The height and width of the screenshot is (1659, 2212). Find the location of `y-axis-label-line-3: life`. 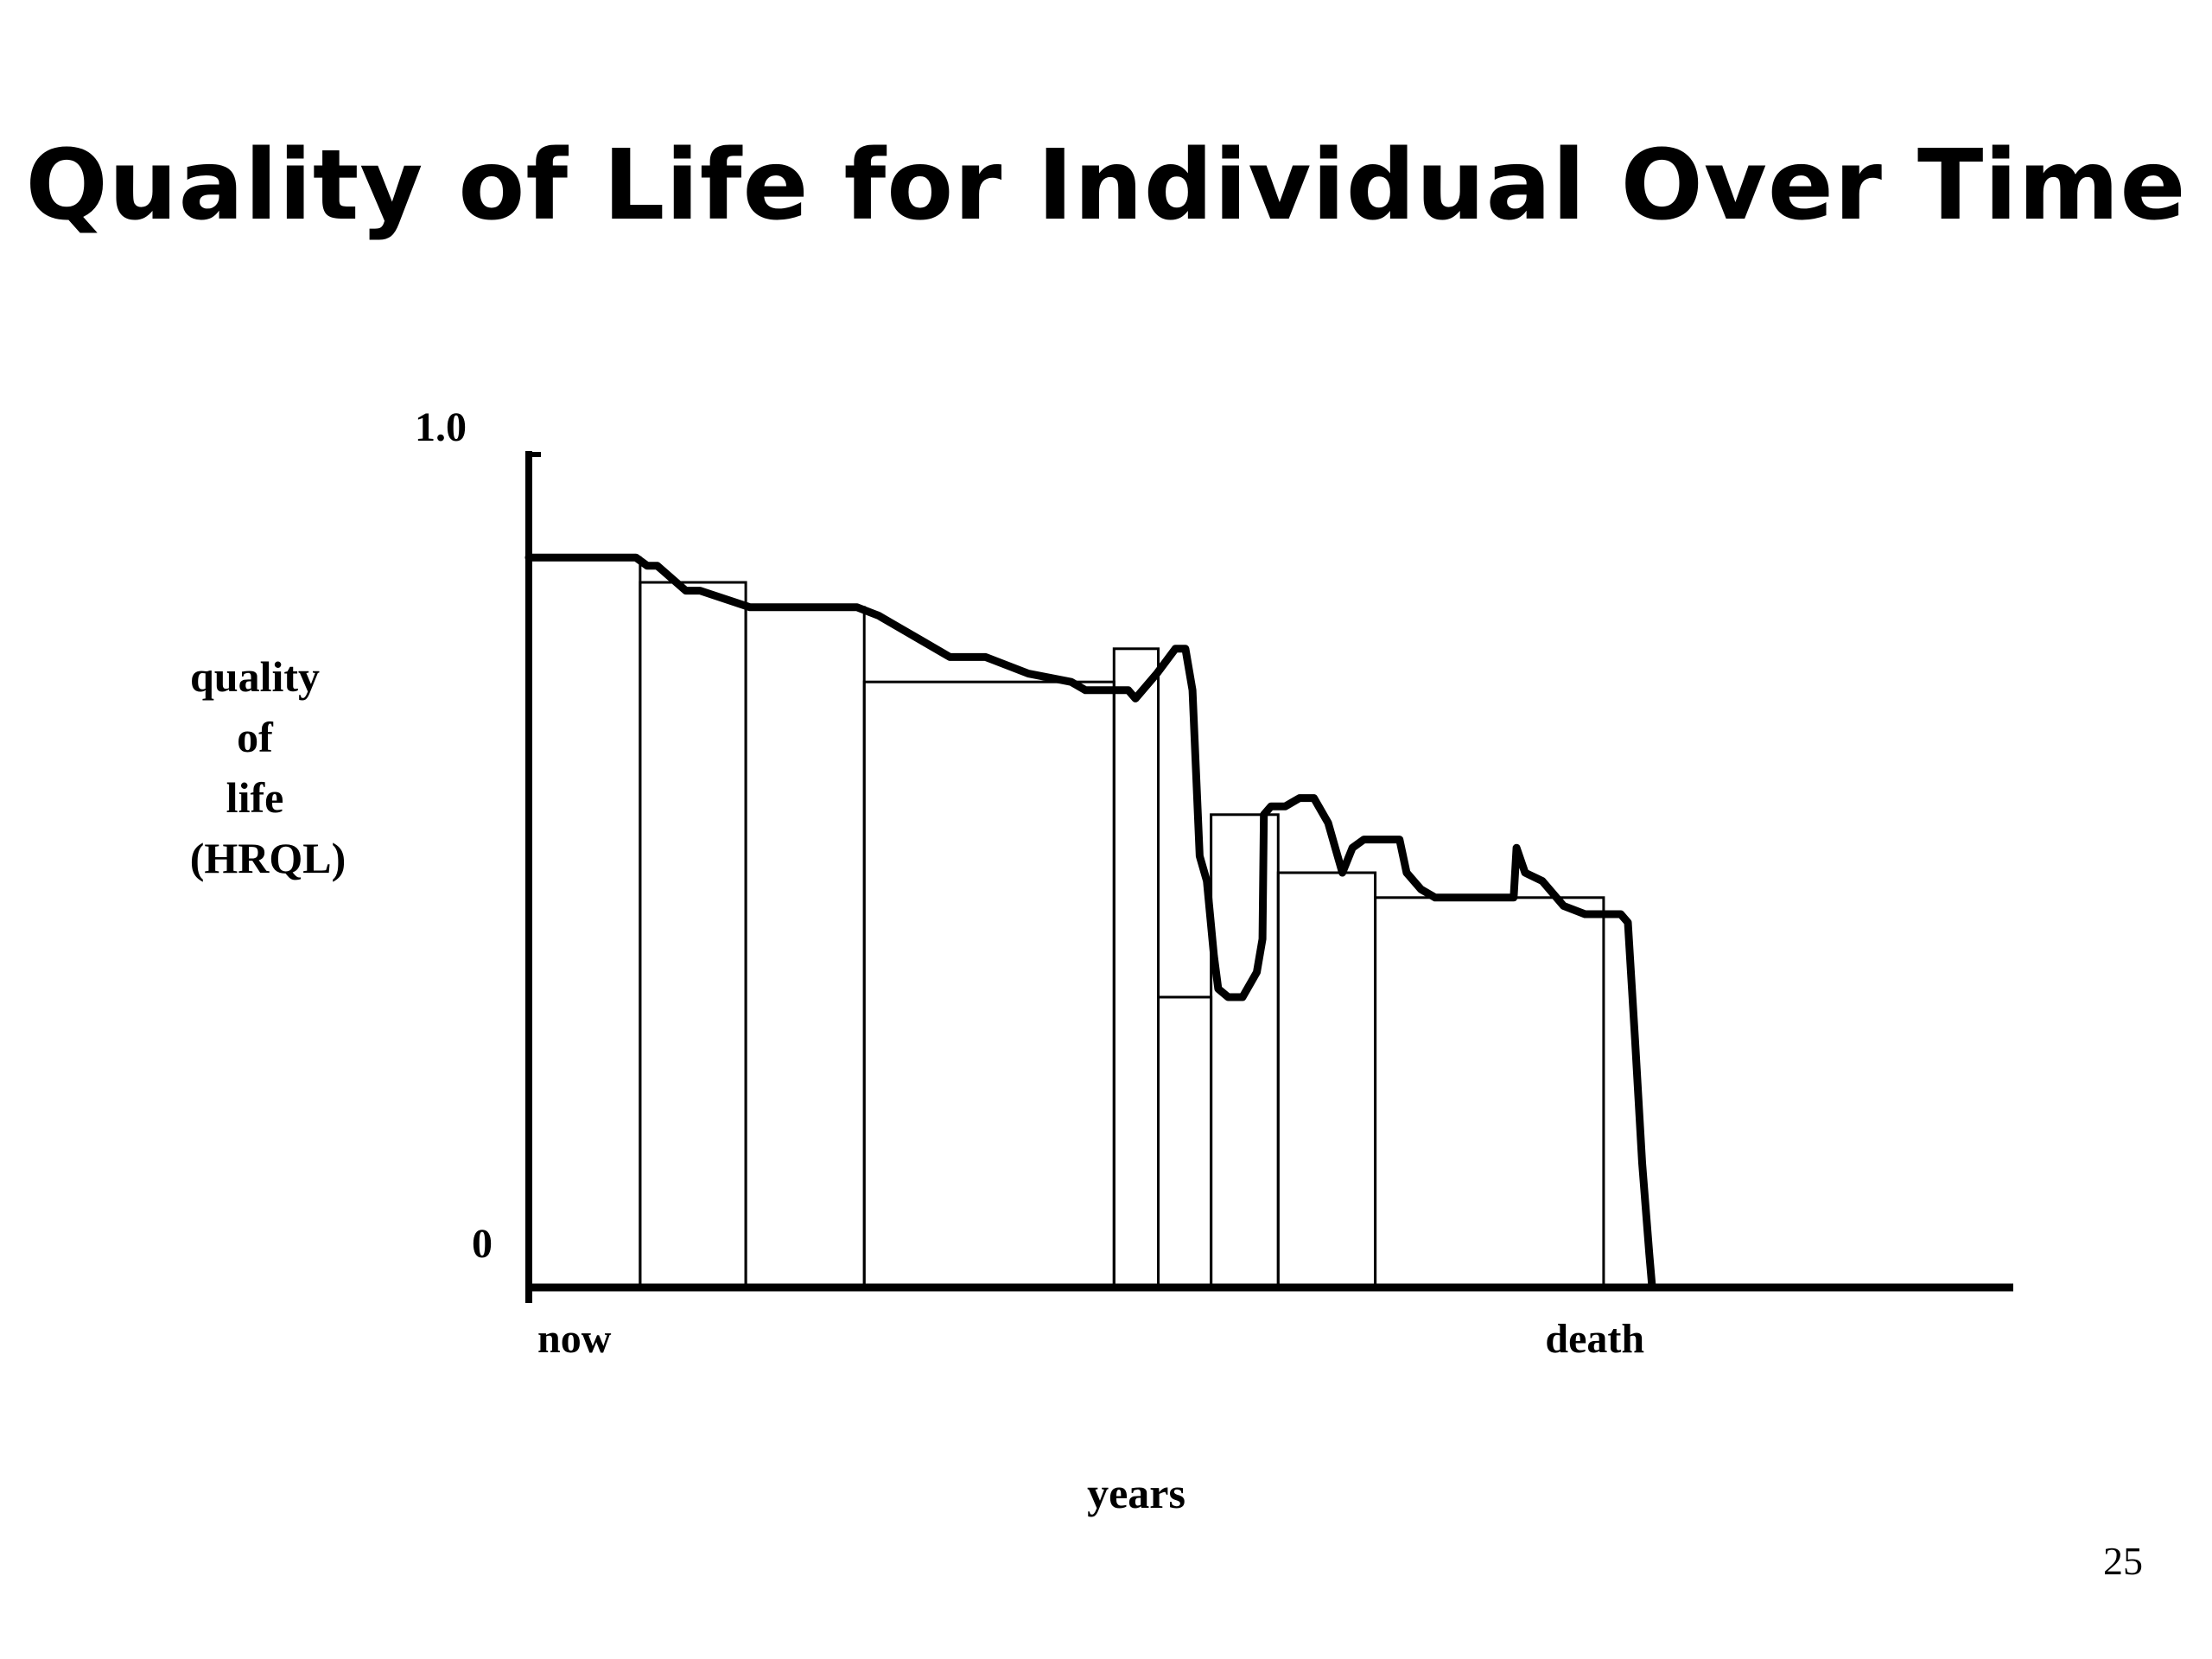

y-axis-label-line-3: life is located at coordinates (255, 797).